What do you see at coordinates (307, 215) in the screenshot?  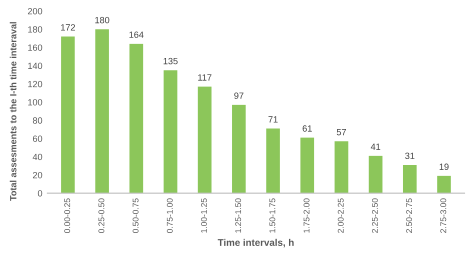 I see `x-tick-label: 1.75-2.00` at bounding box center [307, 215].